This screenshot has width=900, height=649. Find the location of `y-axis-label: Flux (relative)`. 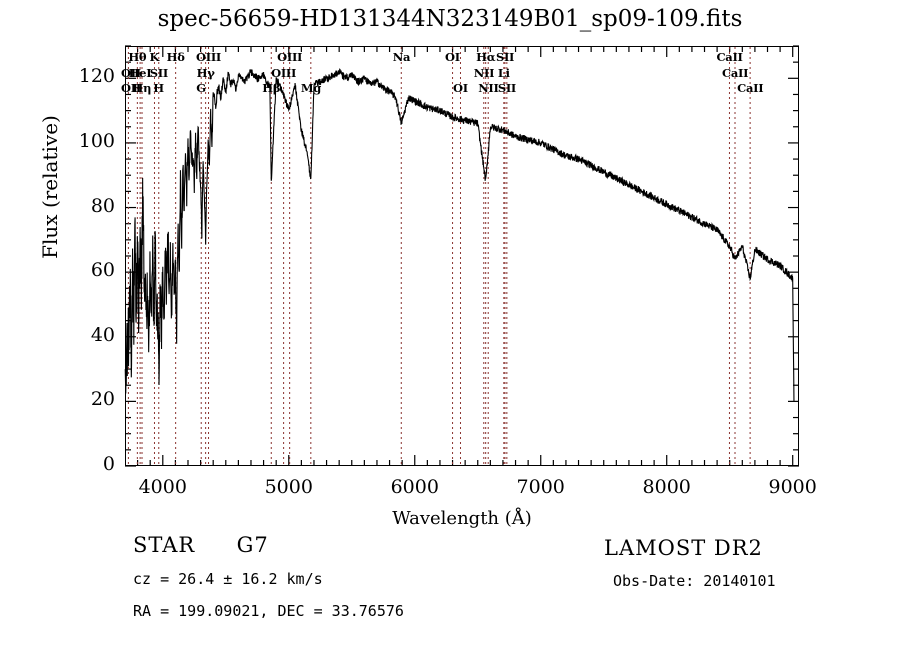

y-axis-label: Flux (relative) is located at coordinates (50, 187).